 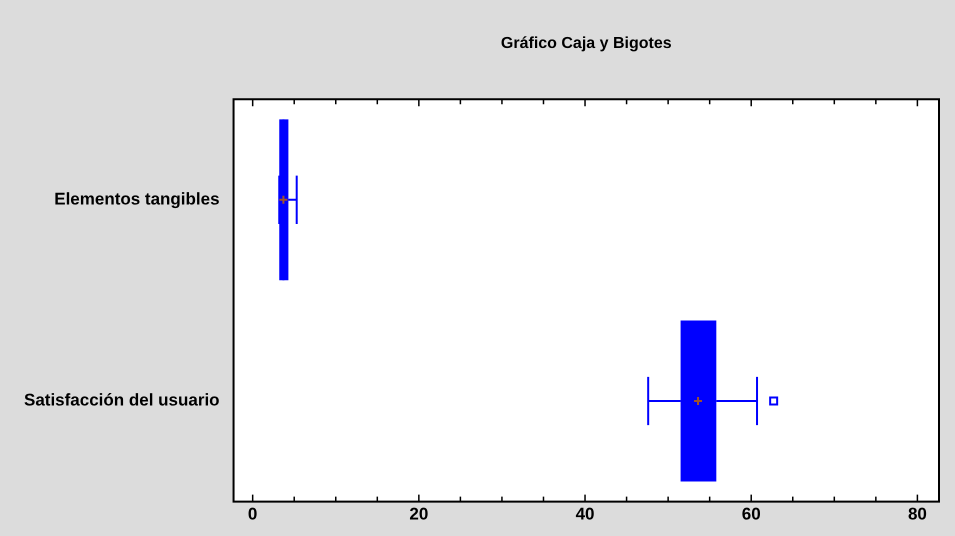 I want to click on x-tick-label: 20, so click(x=418, y=514).